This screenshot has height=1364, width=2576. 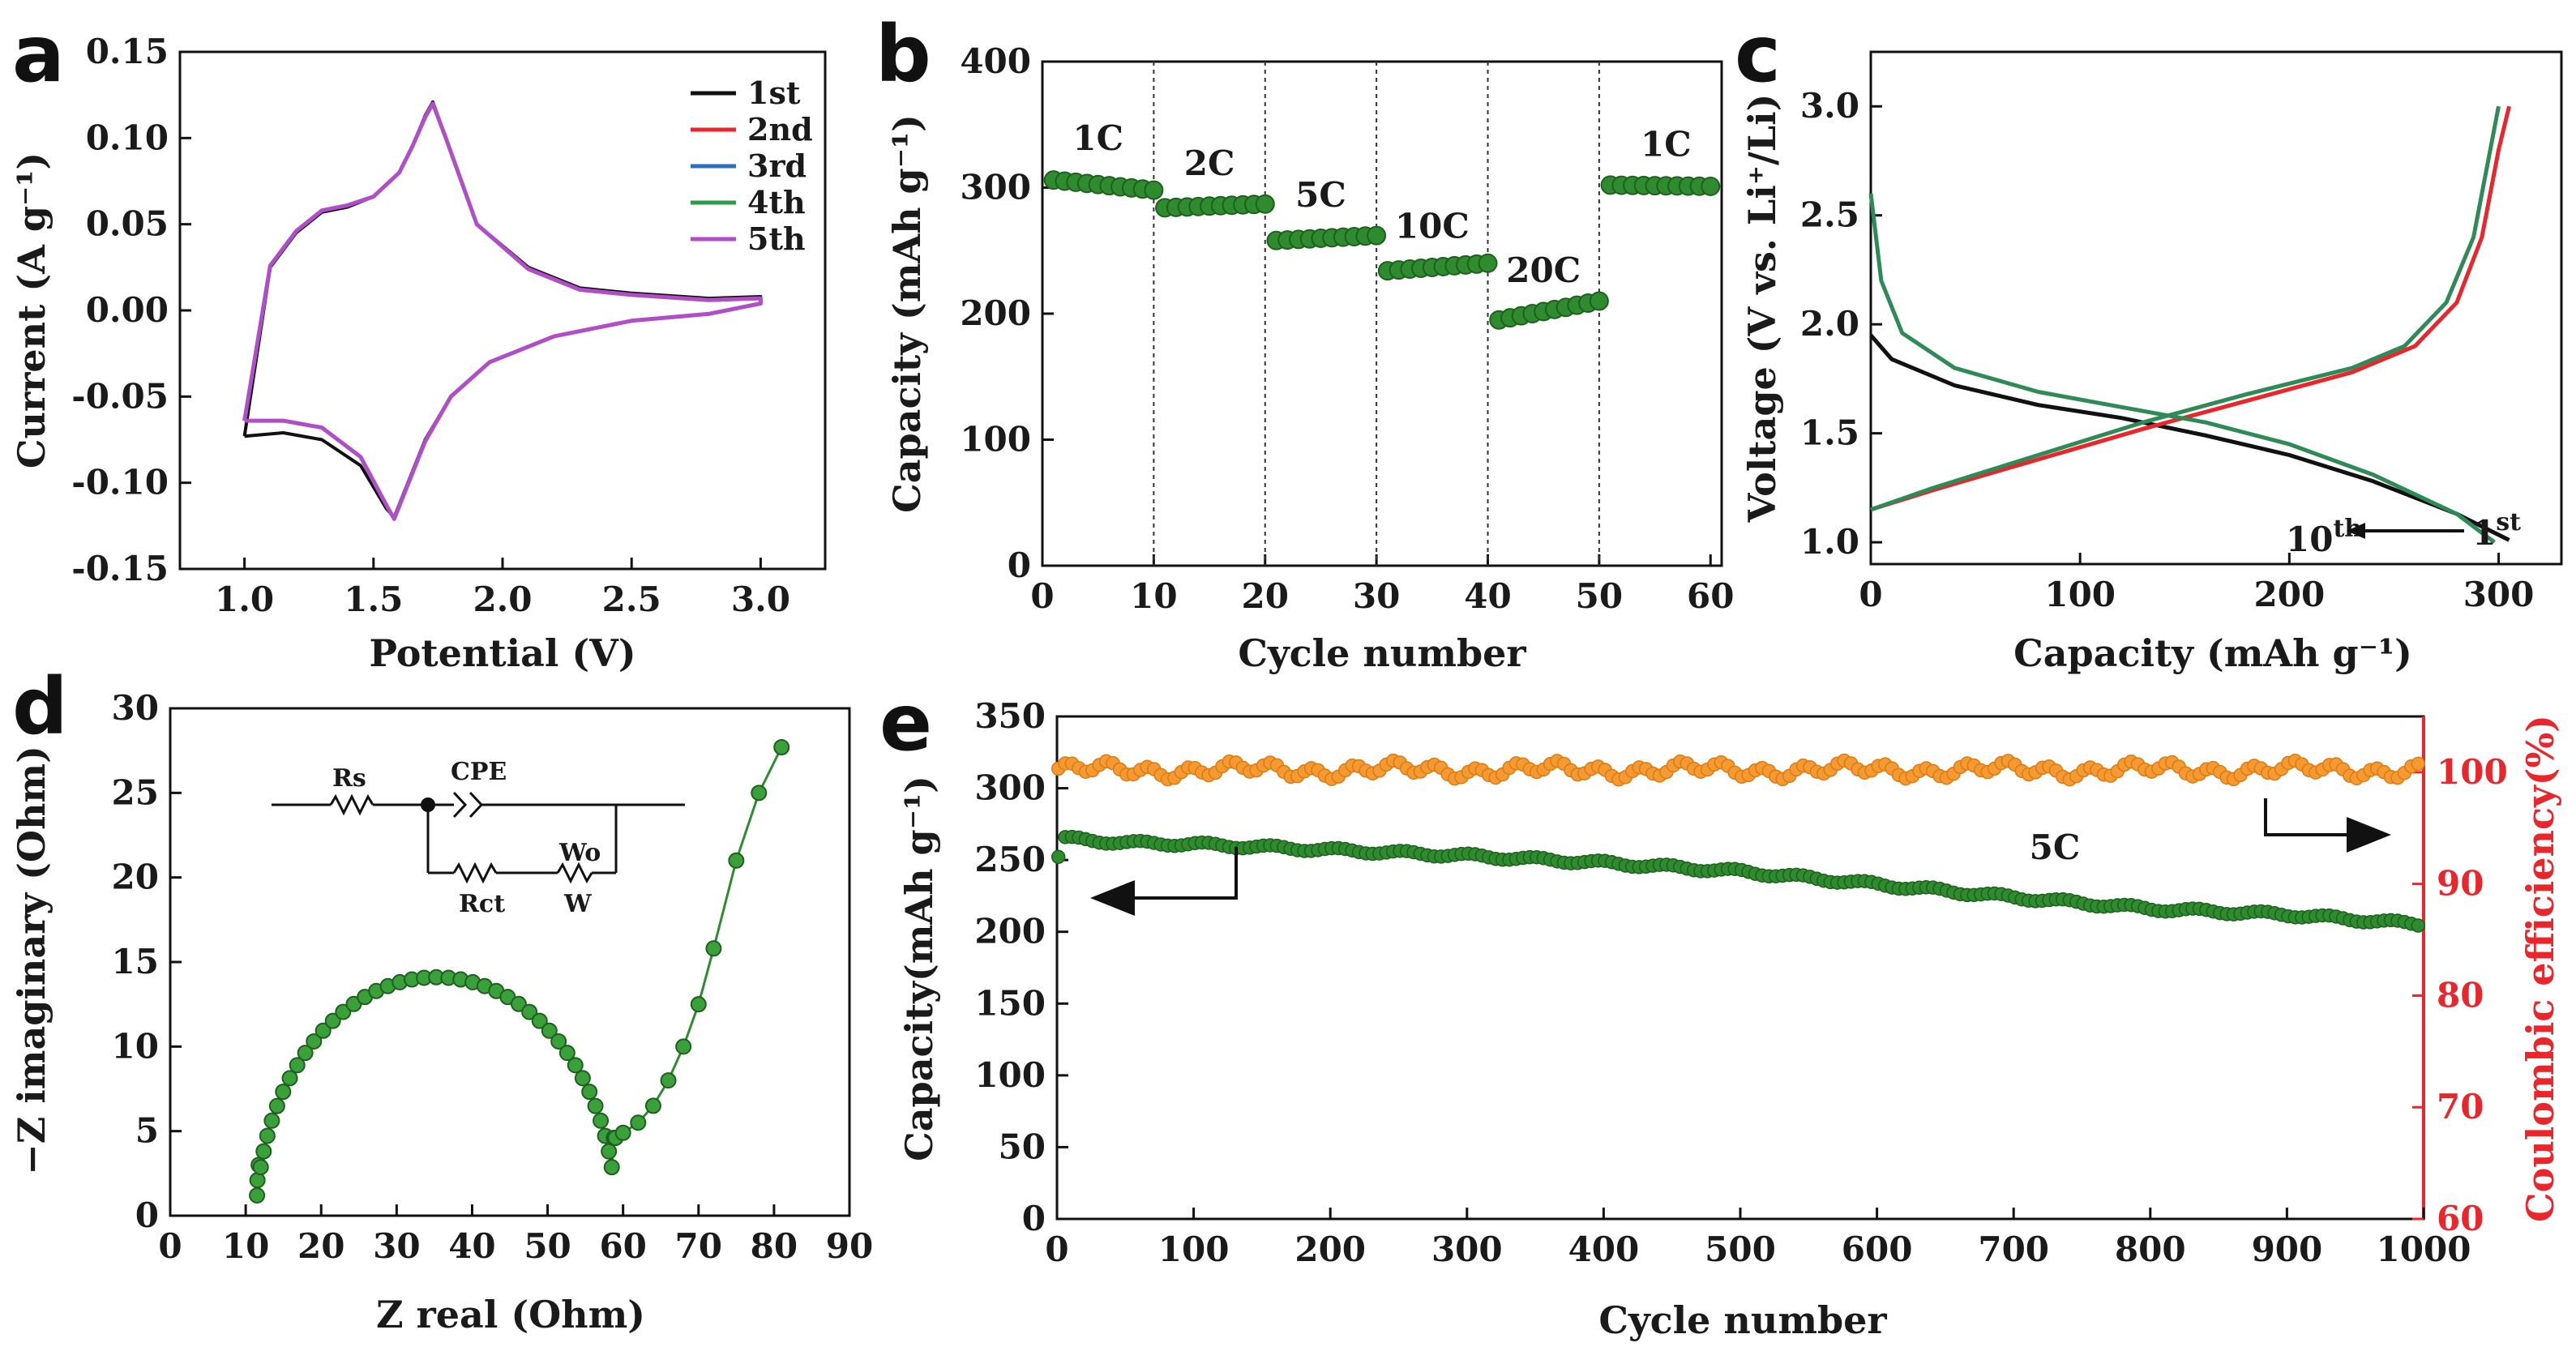 What do you see at coordinates (1432, 227) in the screenshot?
I see `rate-label-4: 10C` at bounding box center [1432, 227].